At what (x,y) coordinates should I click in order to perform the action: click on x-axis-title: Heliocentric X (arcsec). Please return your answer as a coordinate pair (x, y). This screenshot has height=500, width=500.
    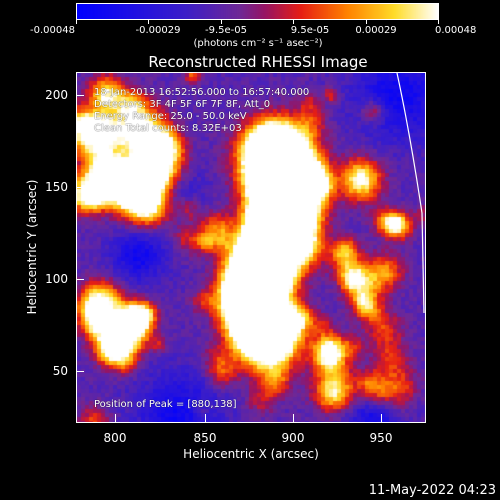
    Looking at the image, I should click on (251, 454).